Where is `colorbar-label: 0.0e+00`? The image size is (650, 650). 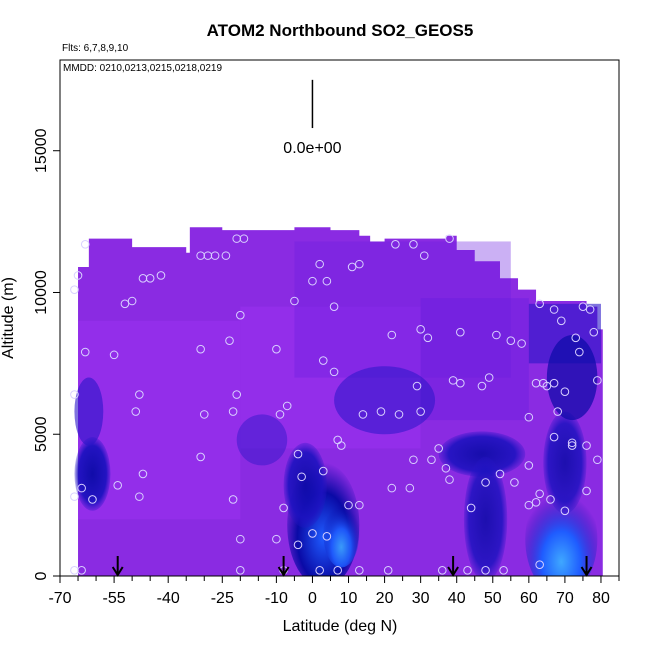
colorbar-label: 0.0e+00 is located at coordinates (312, 148).